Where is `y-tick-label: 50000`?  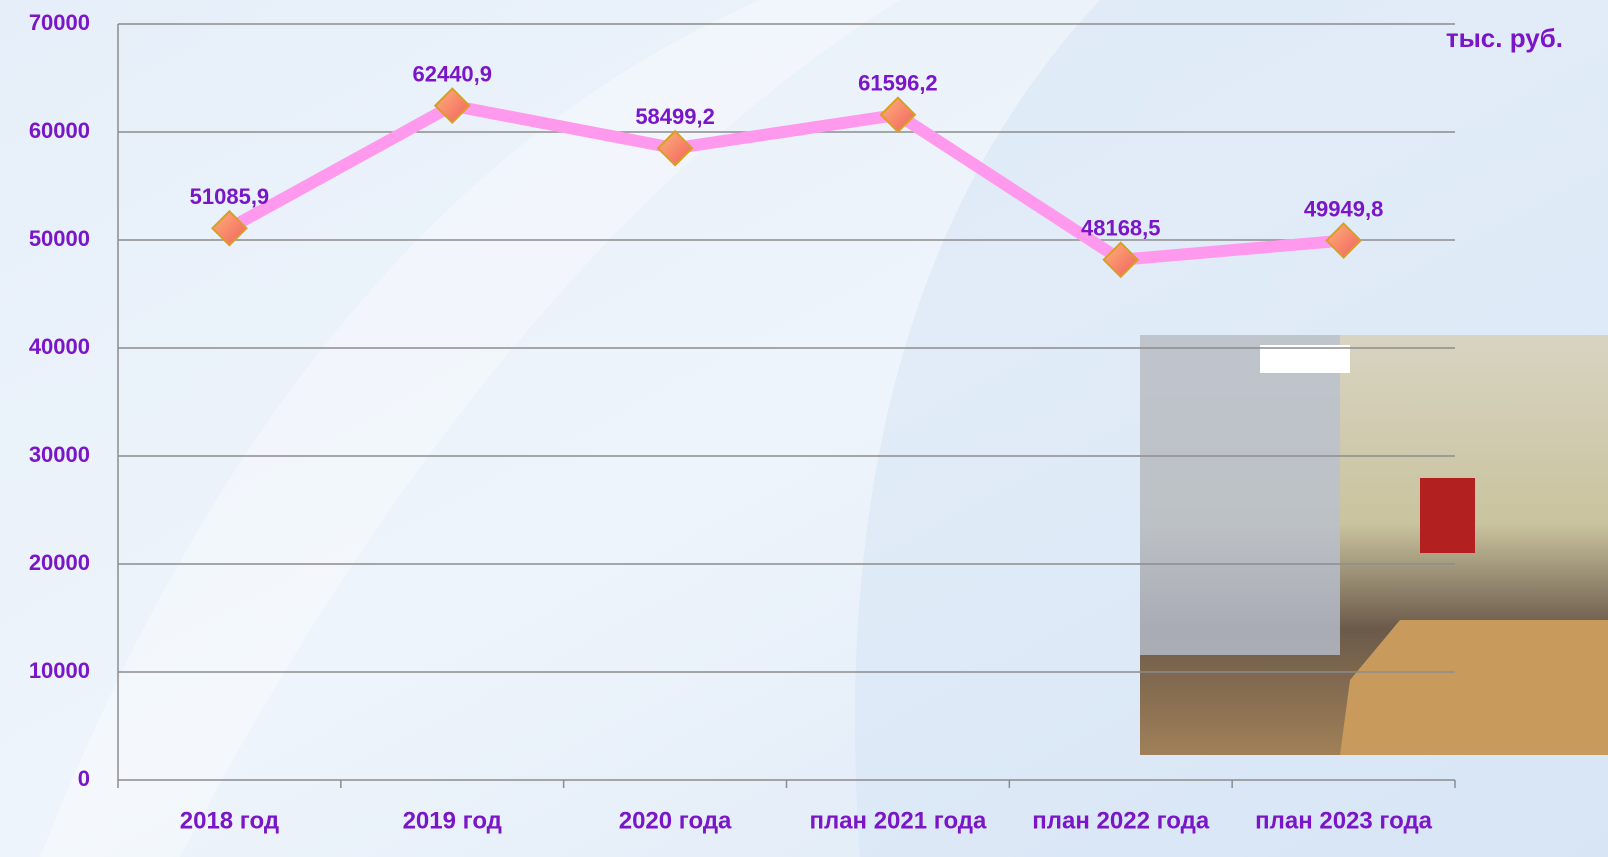 y-tick-label: 50000 is located at coordinates (59, 238).